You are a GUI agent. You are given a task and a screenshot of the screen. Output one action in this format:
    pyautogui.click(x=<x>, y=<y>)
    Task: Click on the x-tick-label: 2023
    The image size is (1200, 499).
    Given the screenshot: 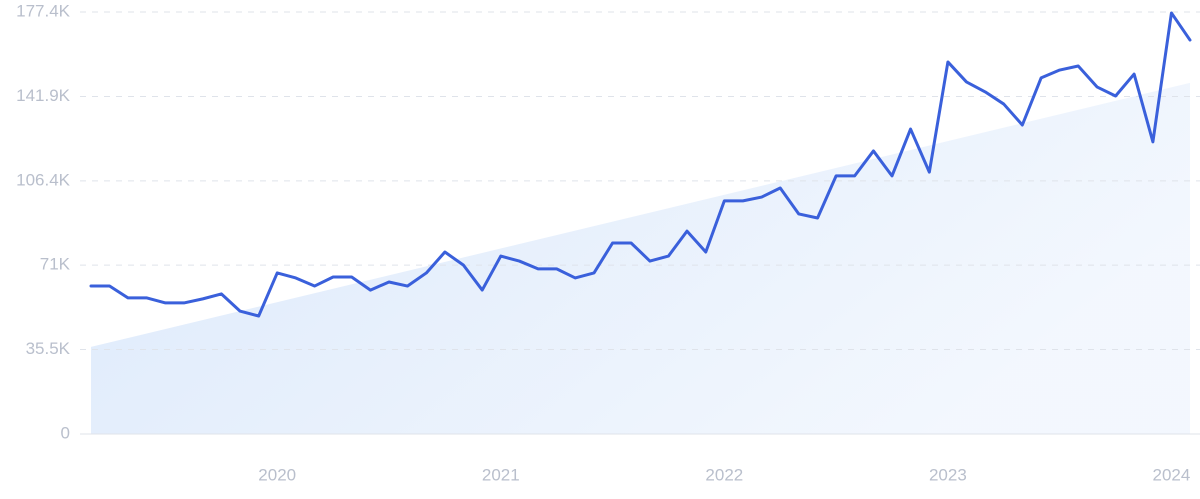 What is the action you would take?
    pyautogui.click(x=948, y=474)
    